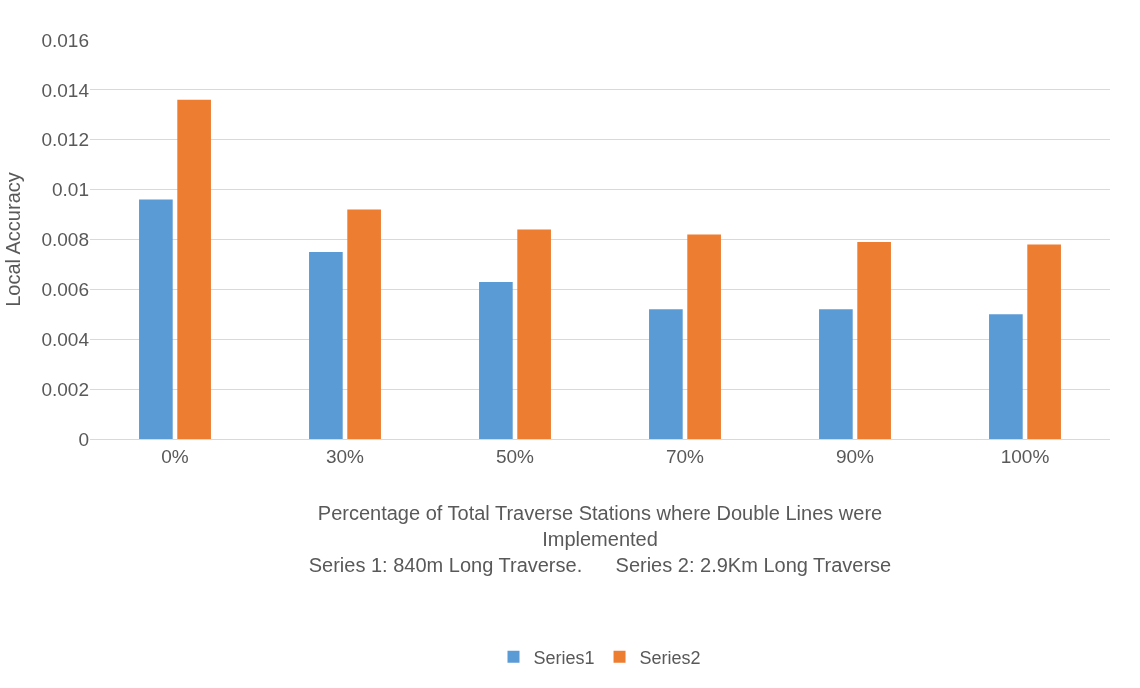  I want to click on x-tick-label: 100%, so click(1025, 456).